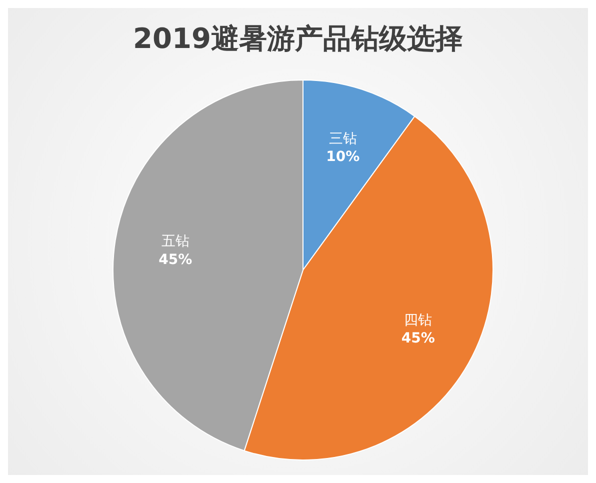 The height and width of the screenshot is (483, 596). I want to click on slice-label: 三钻, so click(342, 138).